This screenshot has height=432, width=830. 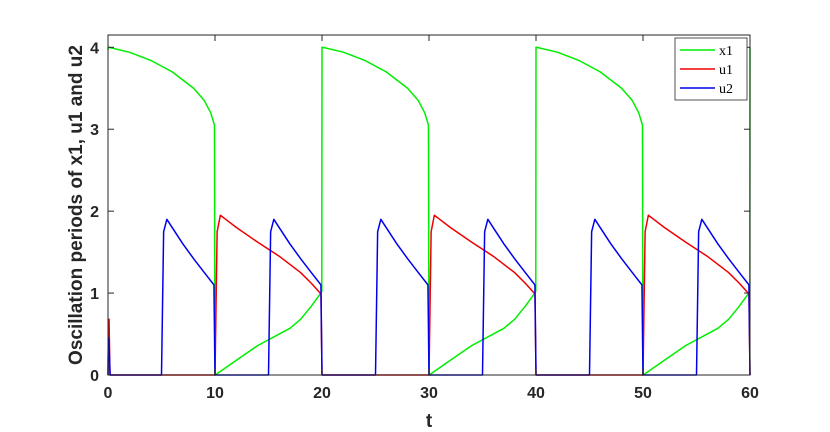 What do you see at coordinates (76, 205) in the screenshot?
I see `y-axis-label: Oscillation periods of x1, u1 and u2` at bounding box center [76, 205].